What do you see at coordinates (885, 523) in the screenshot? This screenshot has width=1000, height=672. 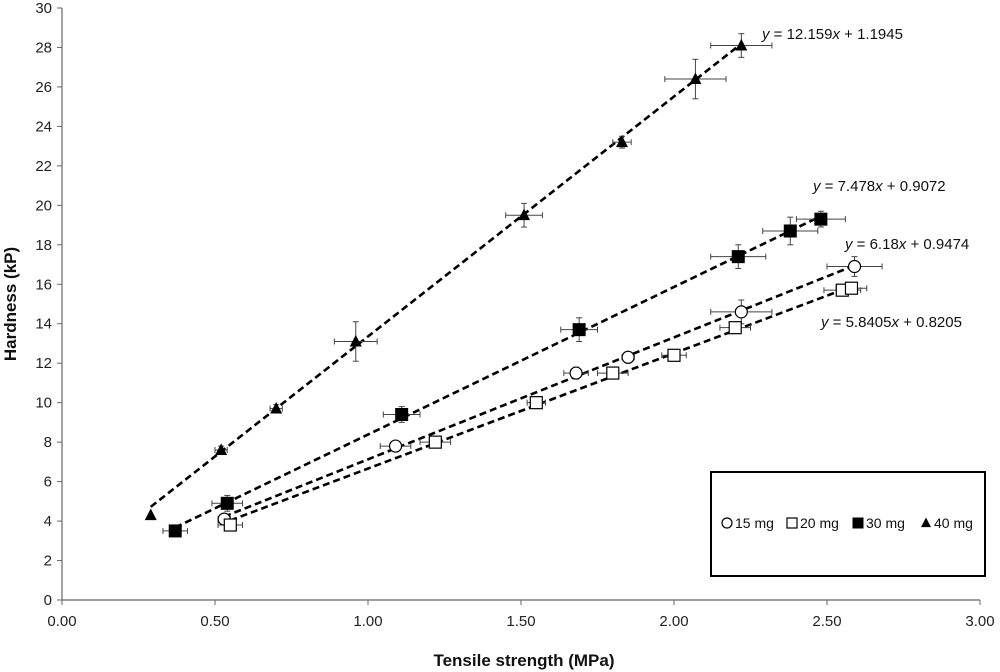 I see `legend-label: 30 mg` at bounding box center [885, 523].